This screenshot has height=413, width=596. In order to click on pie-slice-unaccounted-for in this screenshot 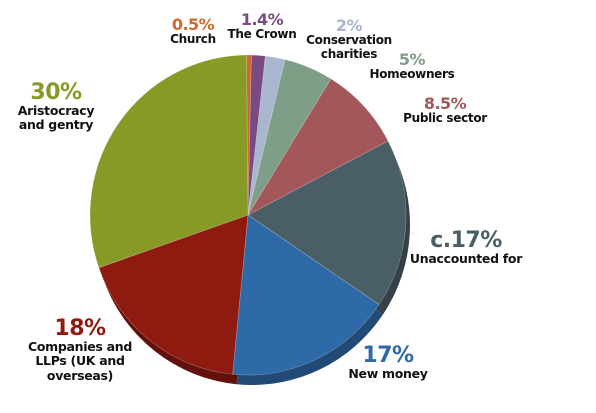, I will do `click(327, 222)`.